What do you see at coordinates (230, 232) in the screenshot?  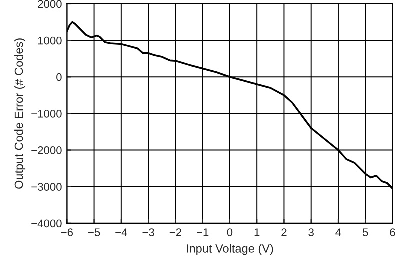 I see `x-tick-label: 0` at bounding box center [230, 232].